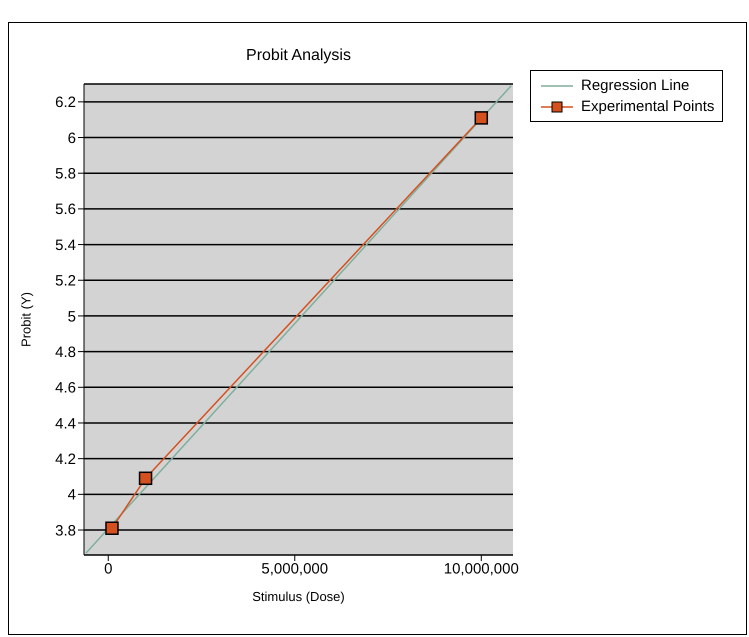  What do you see at coordinates (72, 138) in the screenshot?
I see `y-tick-label: 6` at bounding box center [72, 138].